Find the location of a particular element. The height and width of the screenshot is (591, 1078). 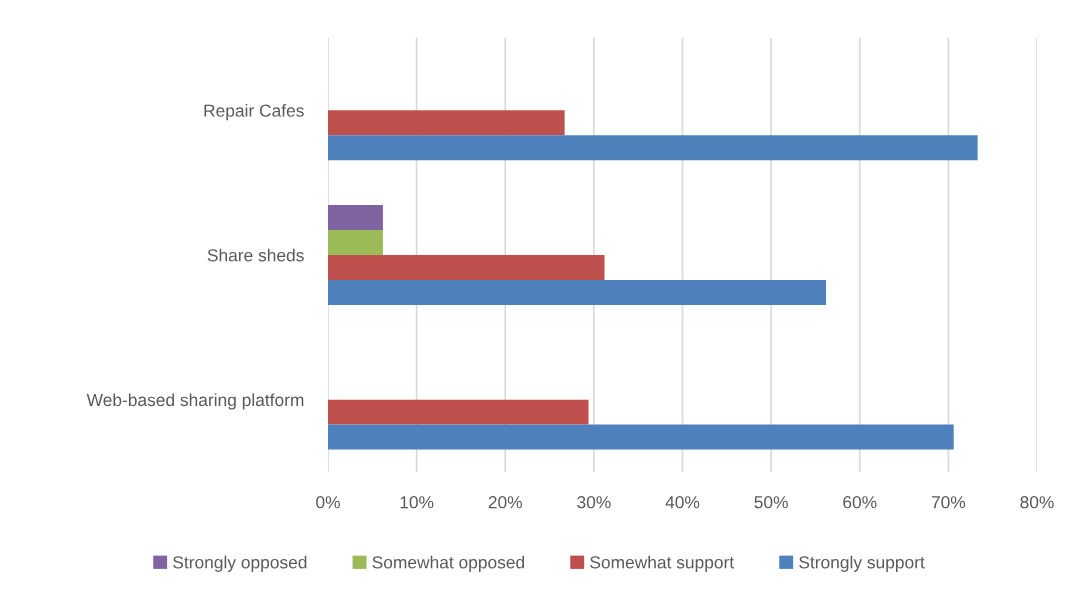

x-tick-label: 60% is located at coordinates (860, 502).